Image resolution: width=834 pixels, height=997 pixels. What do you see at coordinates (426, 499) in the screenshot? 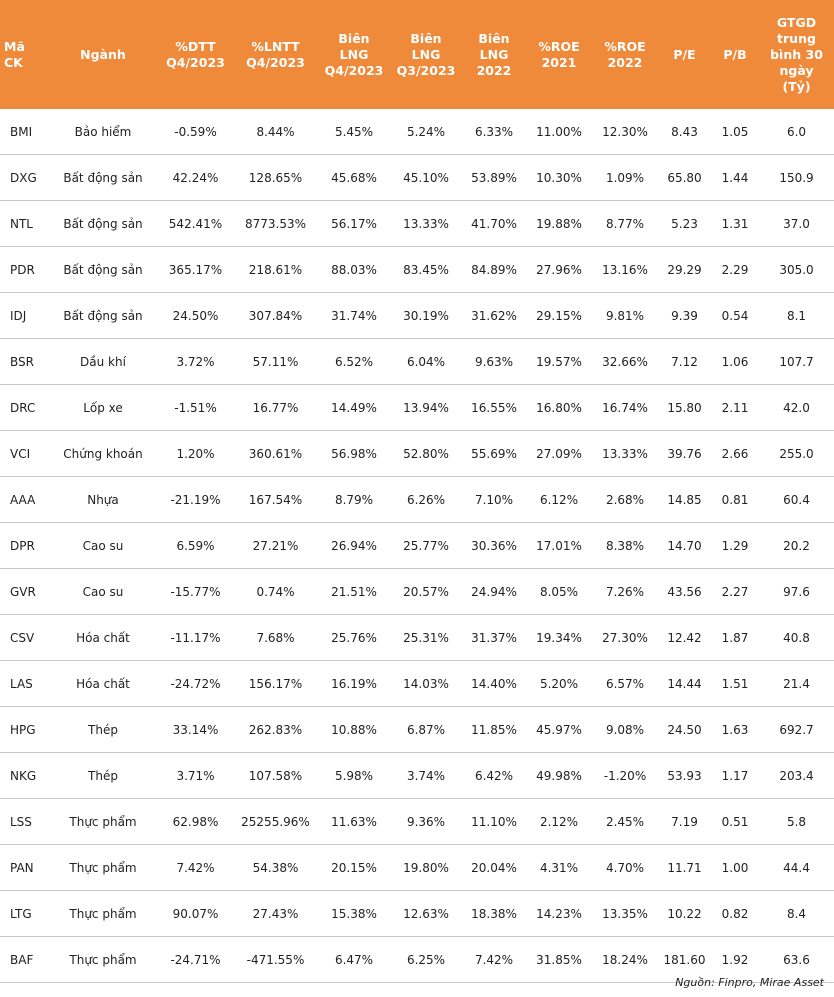
I see `table-cell: 6.26%` at bounding box center [426, 499].